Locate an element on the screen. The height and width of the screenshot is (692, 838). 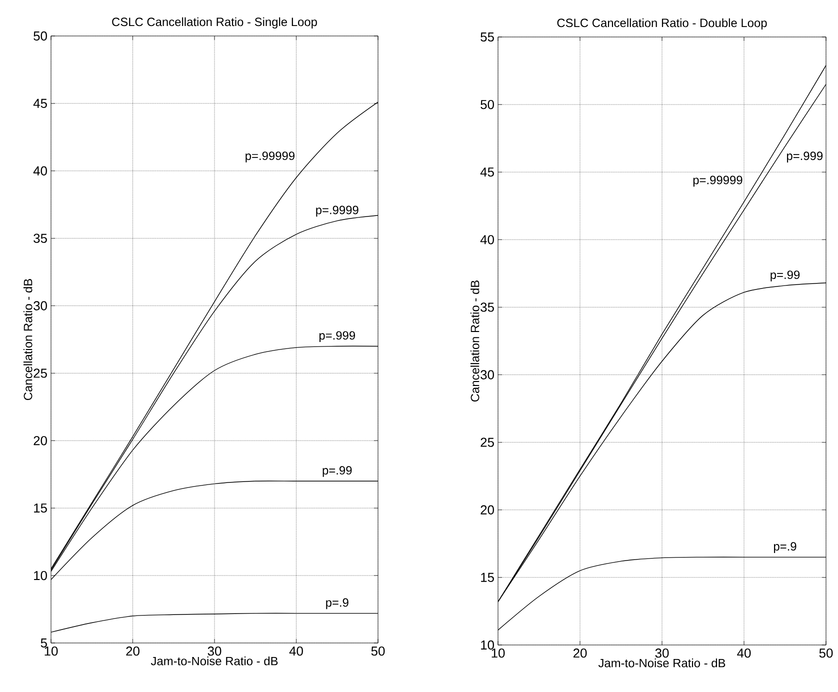
y-tick-label: 10 is located at coordinates (40, 575).